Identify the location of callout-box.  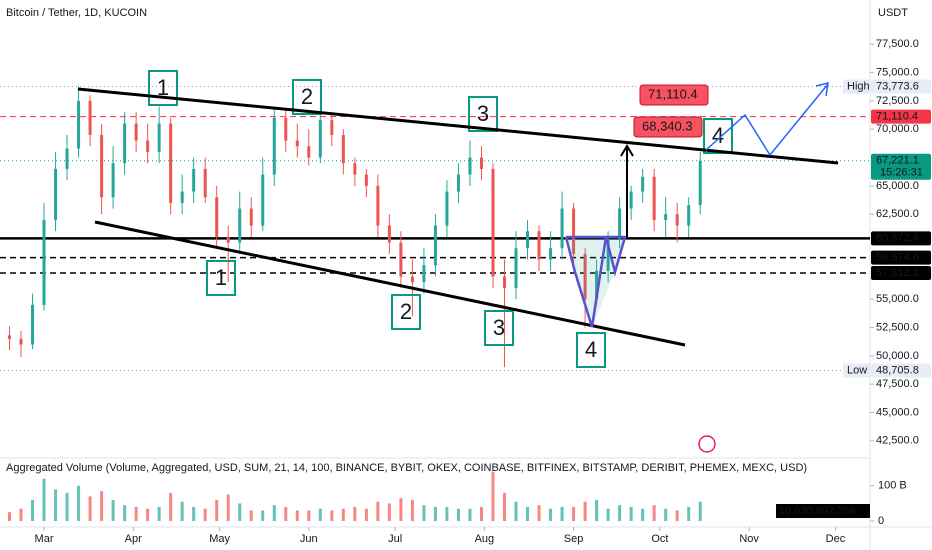
(674, 95).